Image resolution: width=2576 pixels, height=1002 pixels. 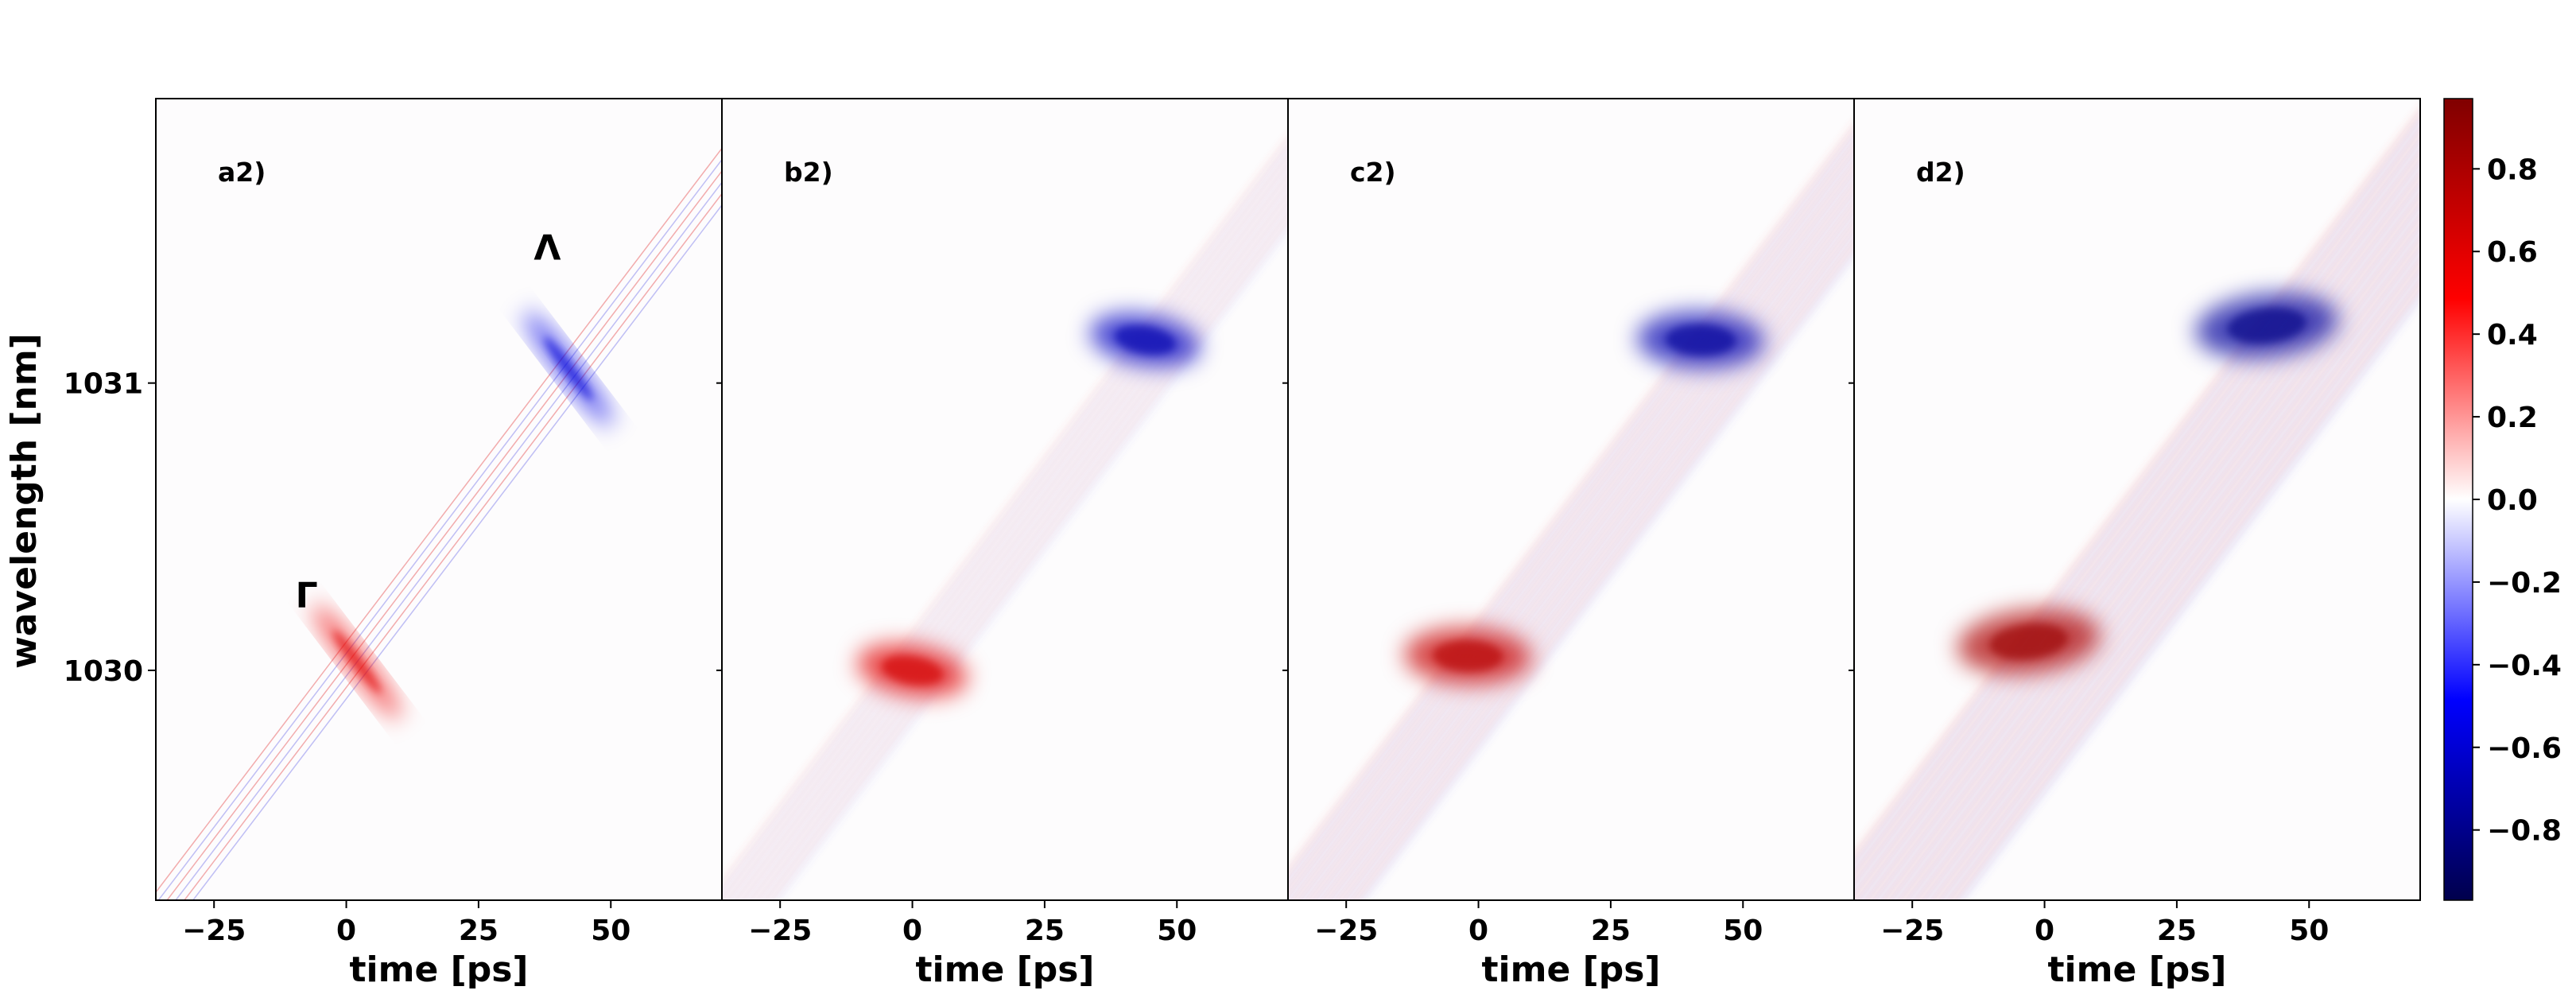 What do you see at coordinates (2512, 500) in the screenshot?
I see `colorbar-tick-label: 0.0` at bounding box center [2512, 500].